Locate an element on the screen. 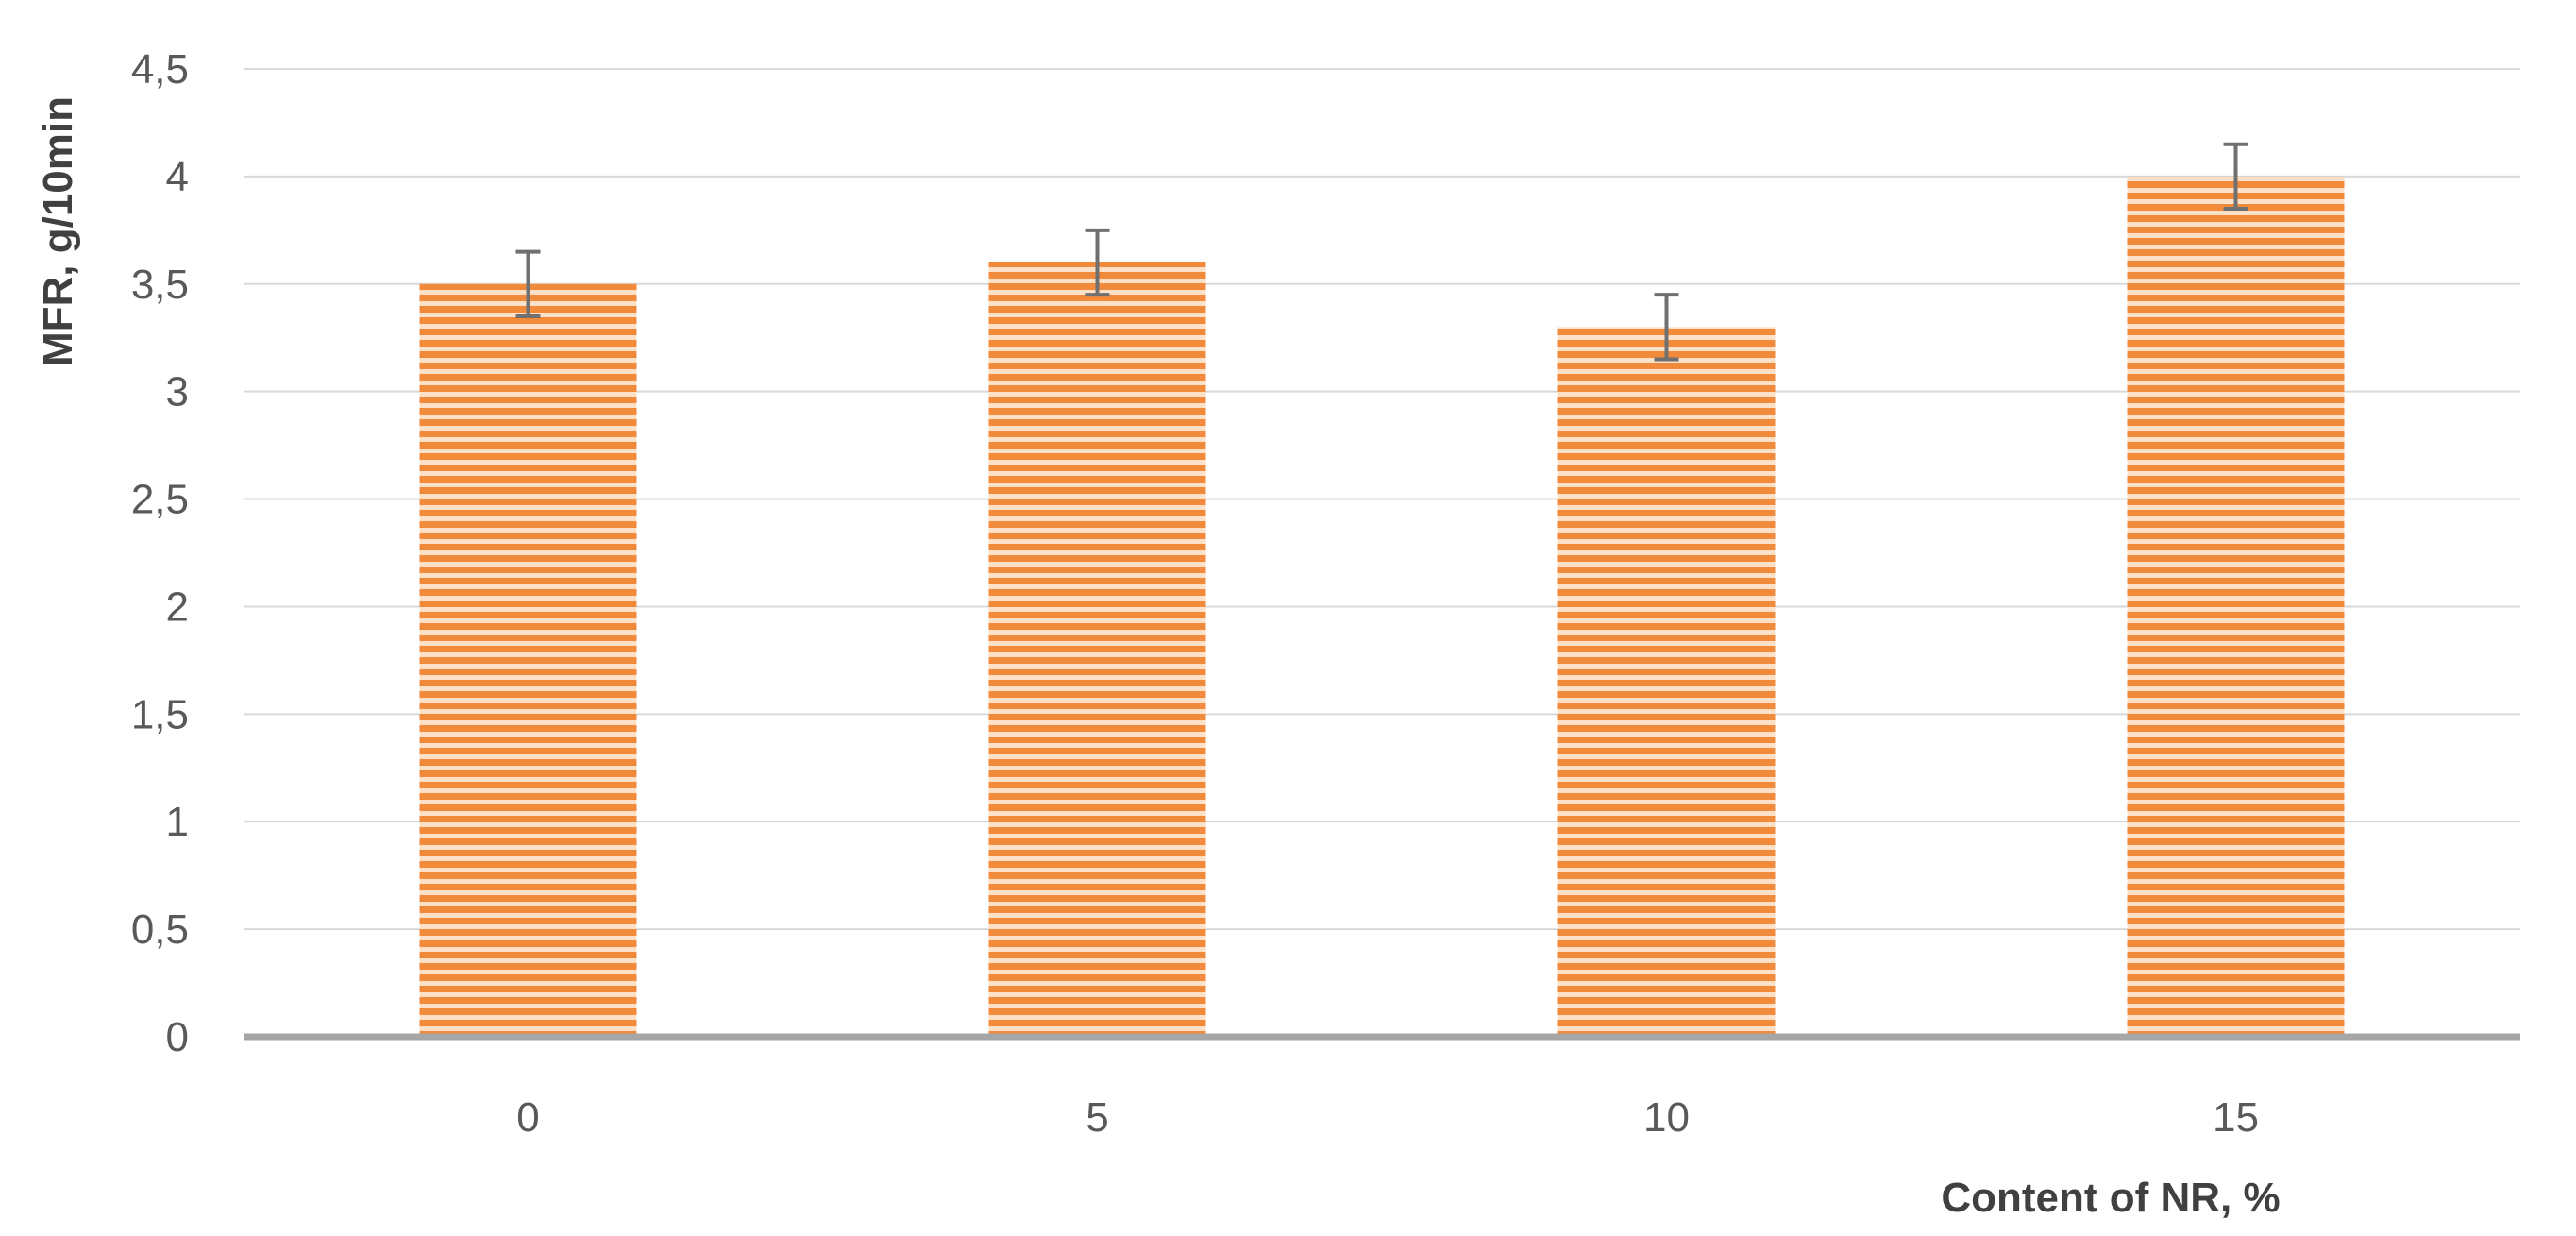 The width and height of the screenshot is (2576, 1236). y-axis-title: MFR, g/10min is located at coordinates (58, 231).